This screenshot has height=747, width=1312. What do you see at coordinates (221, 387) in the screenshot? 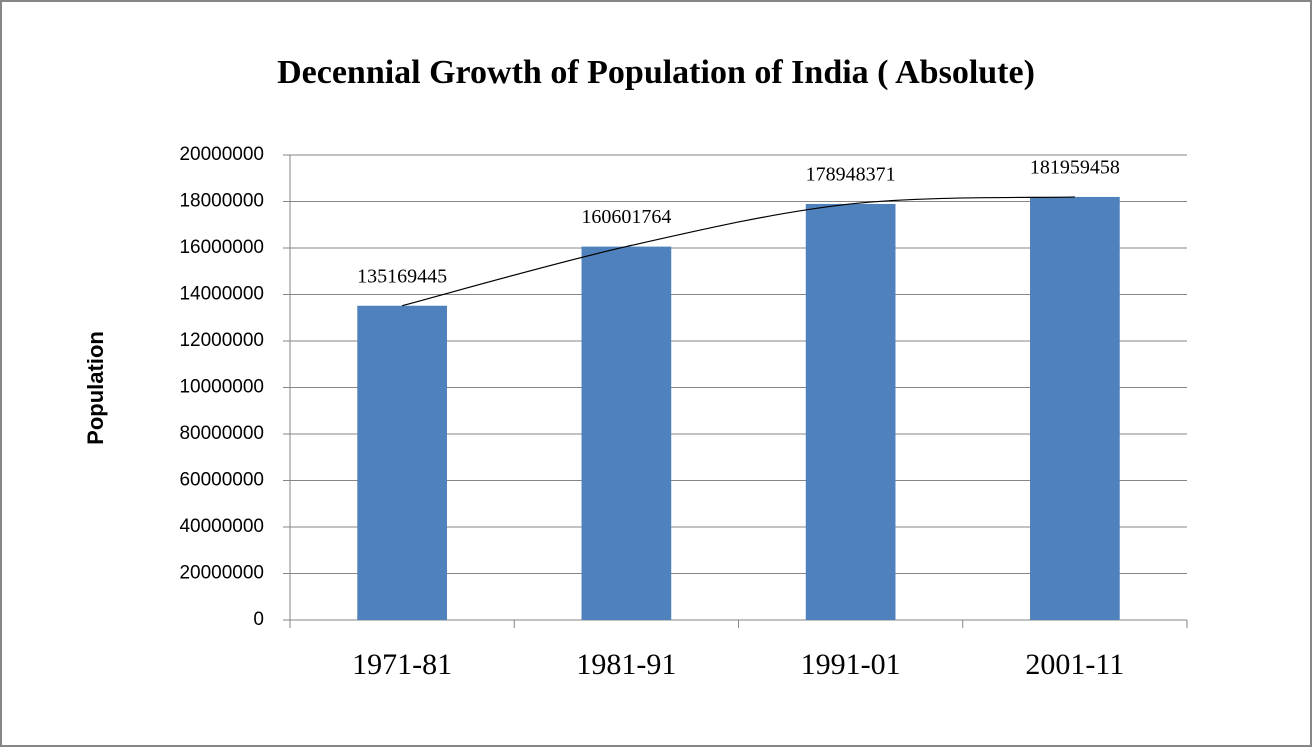
I see `y-tick-label: 10000000` at bounding box center [221, 387].